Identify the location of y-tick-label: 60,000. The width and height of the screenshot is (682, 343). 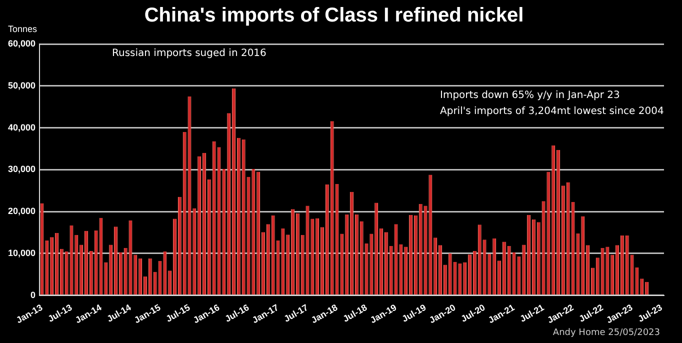
(22, 43).